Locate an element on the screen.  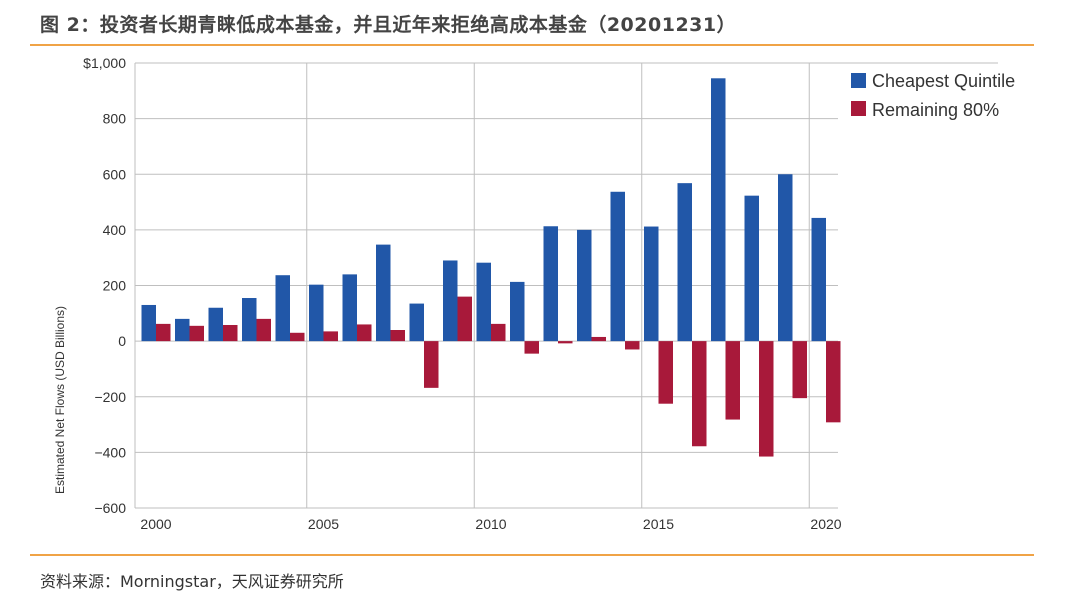
bar-remaining-2018 is located at coordinates (766, 399).